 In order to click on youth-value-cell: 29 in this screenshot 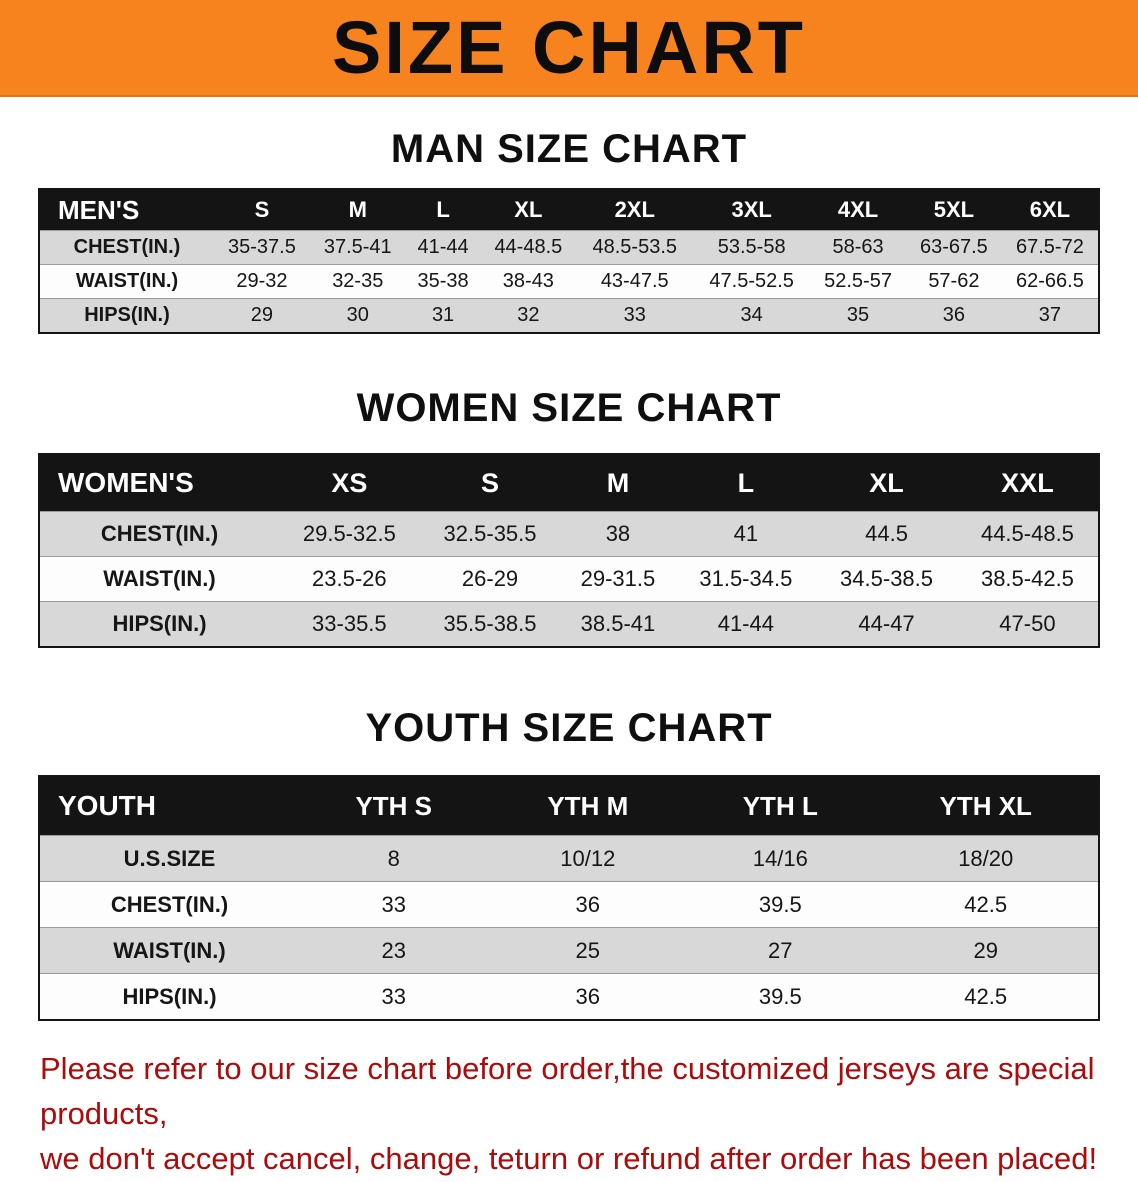, I will do `click(986, 950)`.